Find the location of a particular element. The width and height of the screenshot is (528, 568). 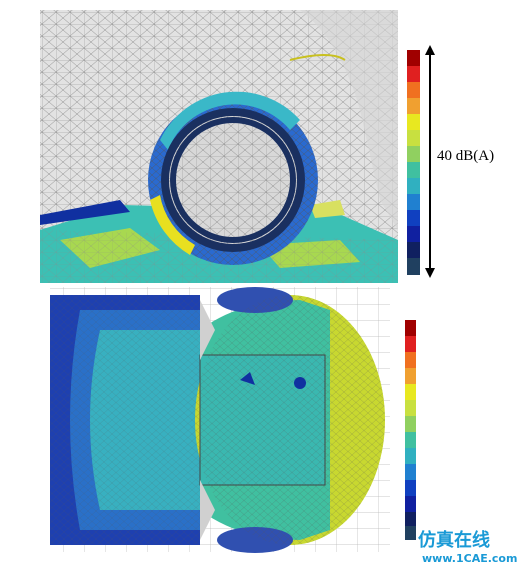

colorbar-bottom is located at coordinates (410, 430).